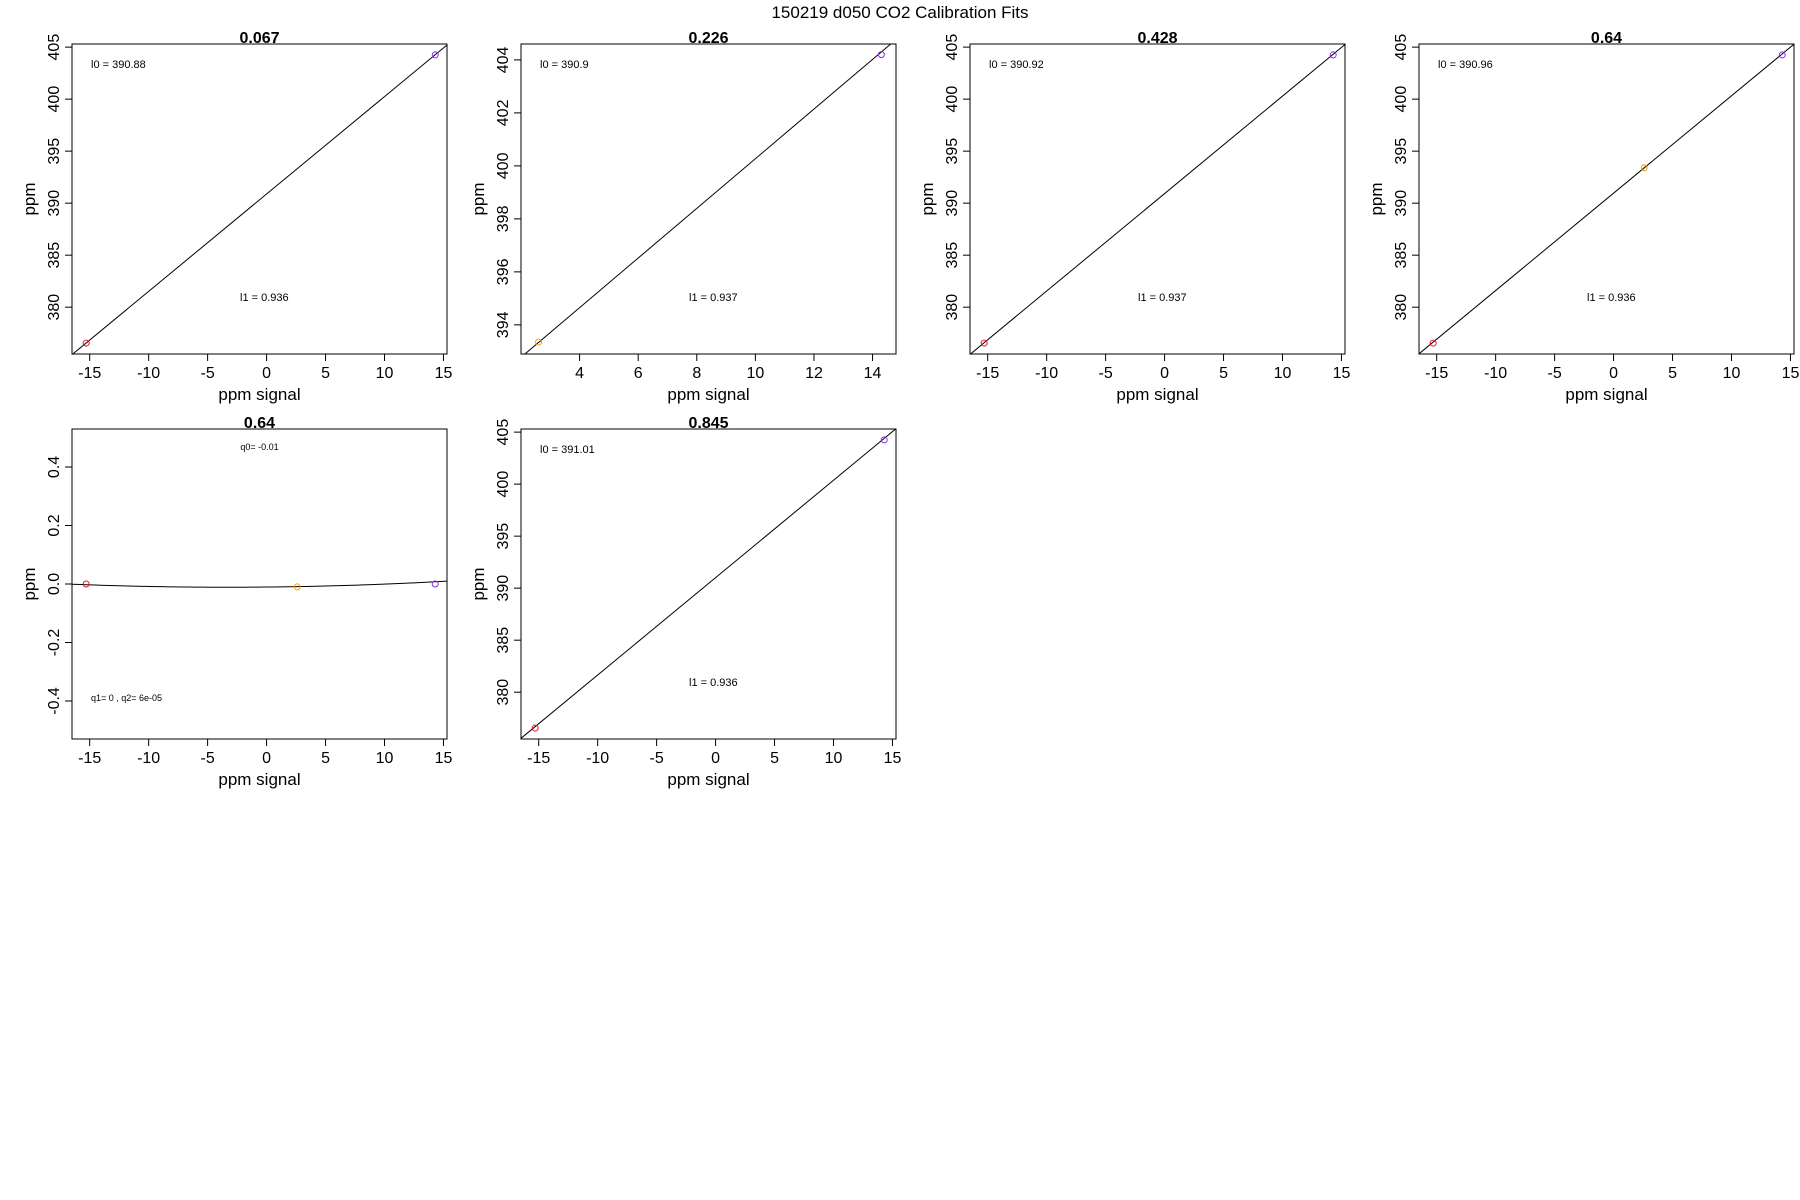  What do you see at coordinates (696, 373) in the screenshot?
I see `x-tick-label: 8` at bounding box center [696, 373].